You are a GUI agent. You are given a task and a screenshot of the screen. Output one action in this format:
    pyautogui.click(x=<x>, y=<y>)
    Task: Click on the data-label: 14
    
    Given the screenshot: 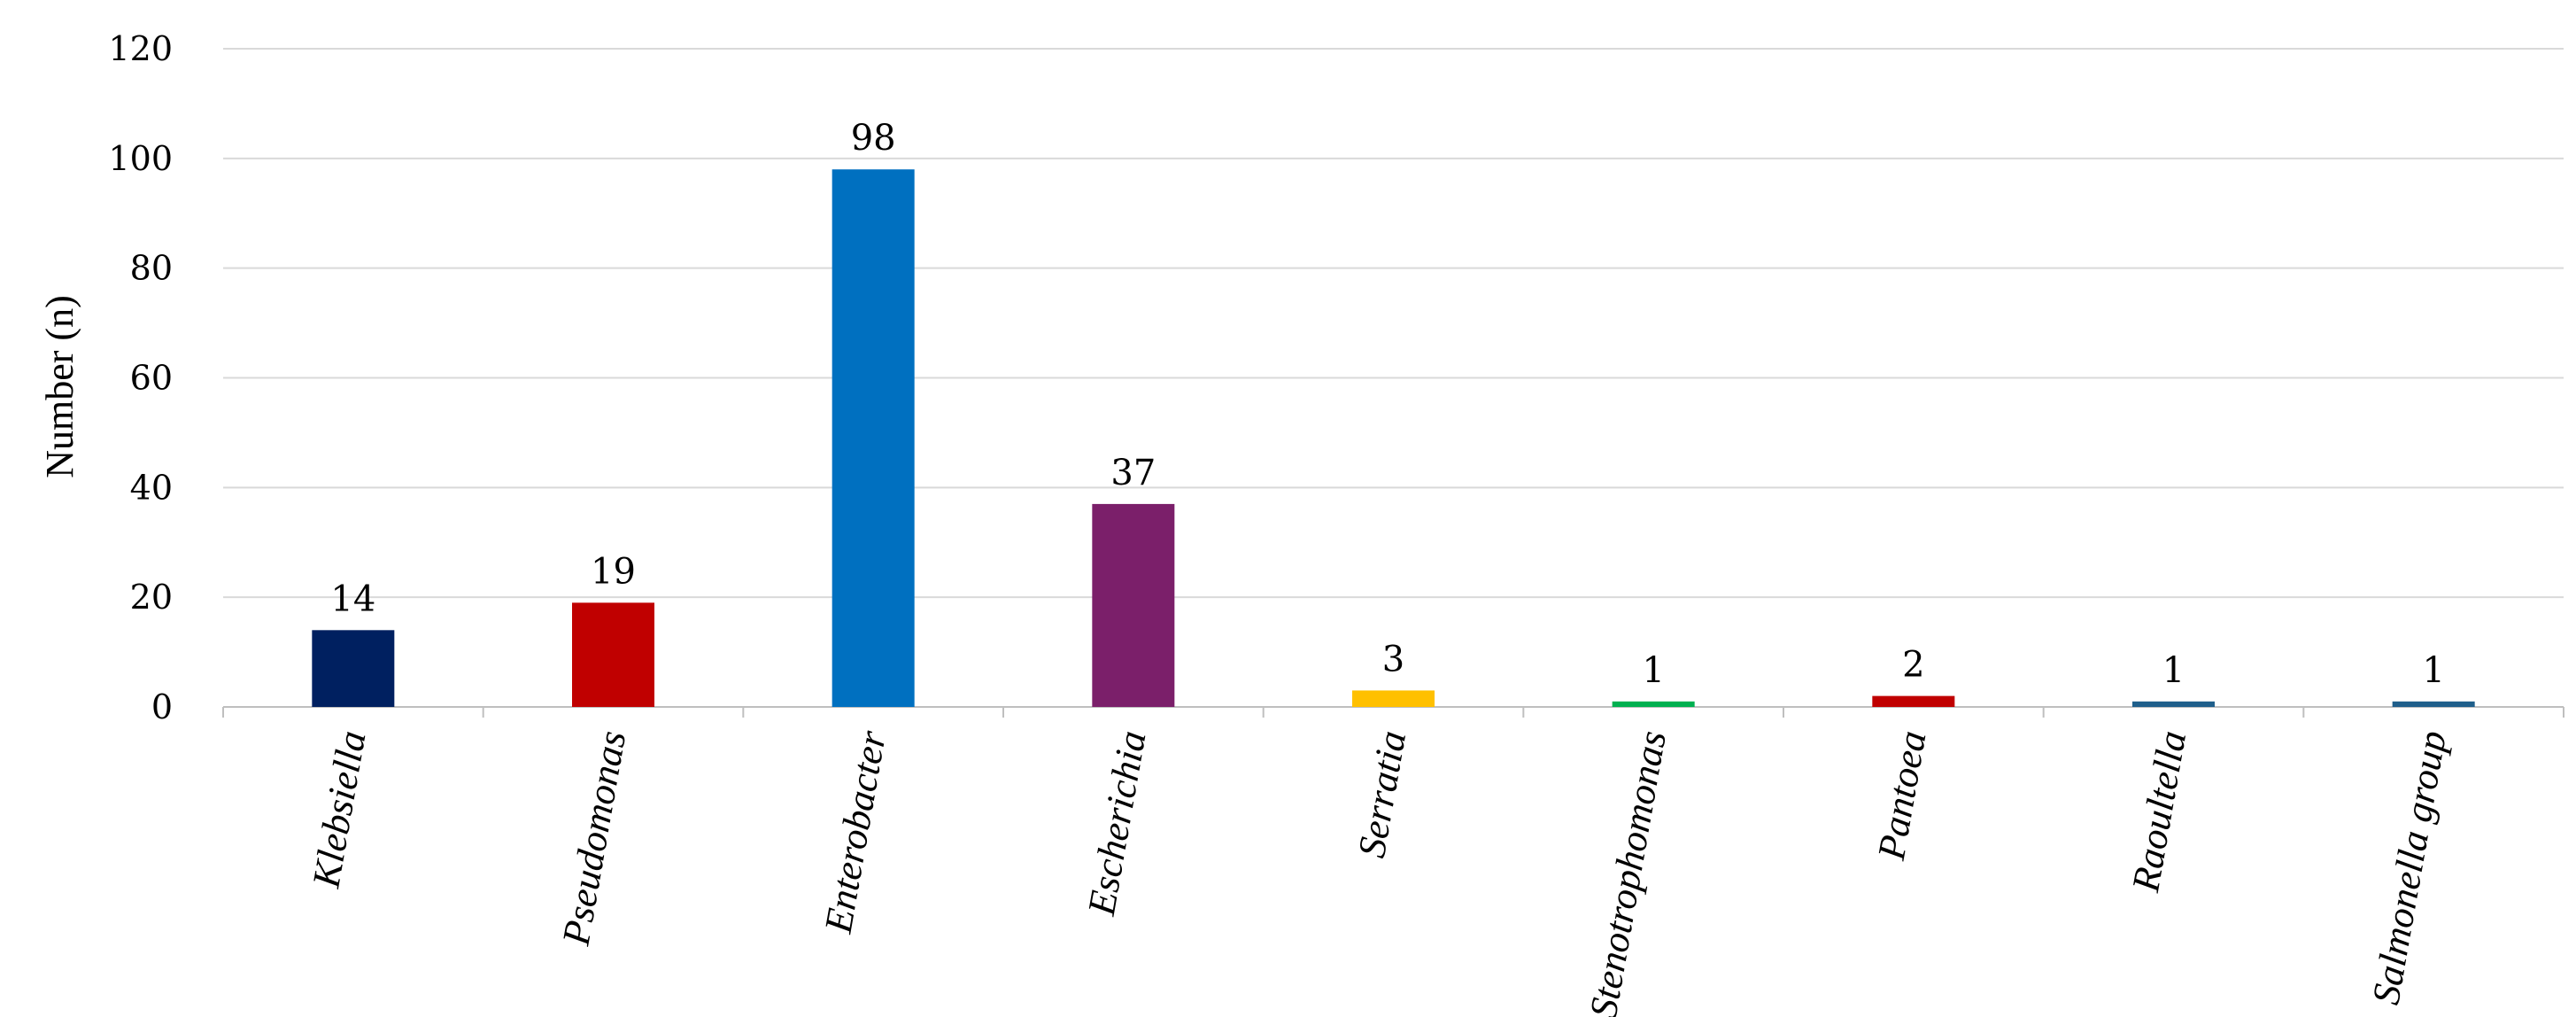 What is the action you would take?
    pyautogui.click(x=352, y=598)
    